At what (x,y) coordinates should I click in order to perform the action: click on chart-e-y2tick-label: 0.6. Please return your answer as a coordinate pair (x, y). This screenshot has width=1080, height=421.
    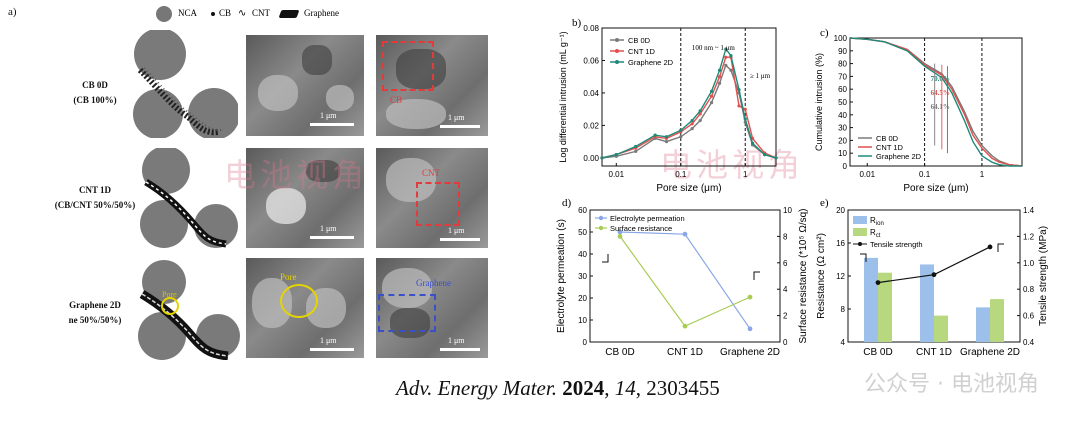
    Looking at the image, I should click on (1029, 316).